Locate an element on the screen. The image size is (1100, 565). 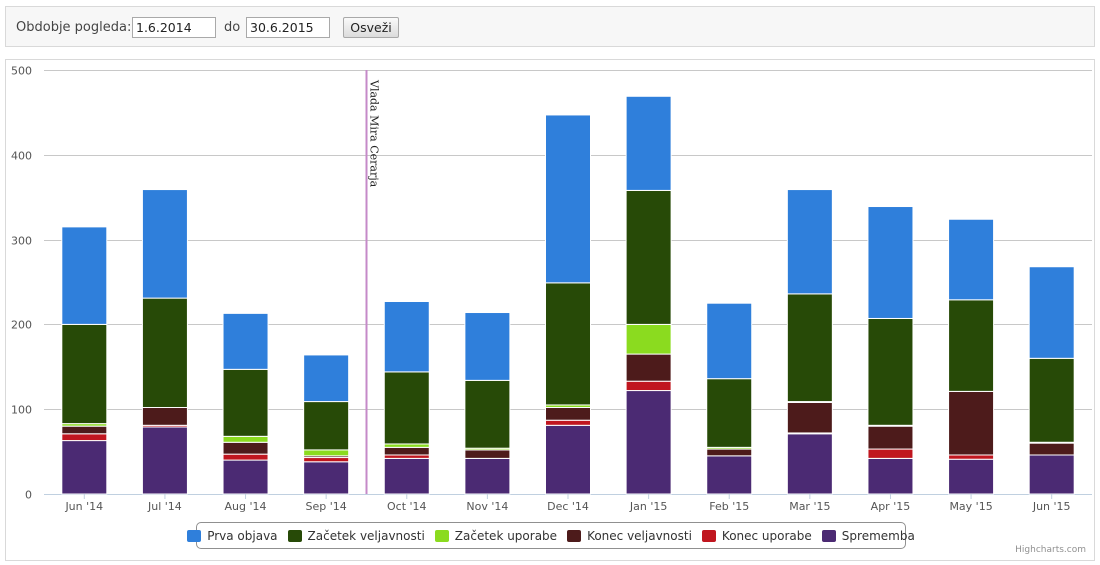
legend-item: Sprememba is located at coordinates (868, 535).